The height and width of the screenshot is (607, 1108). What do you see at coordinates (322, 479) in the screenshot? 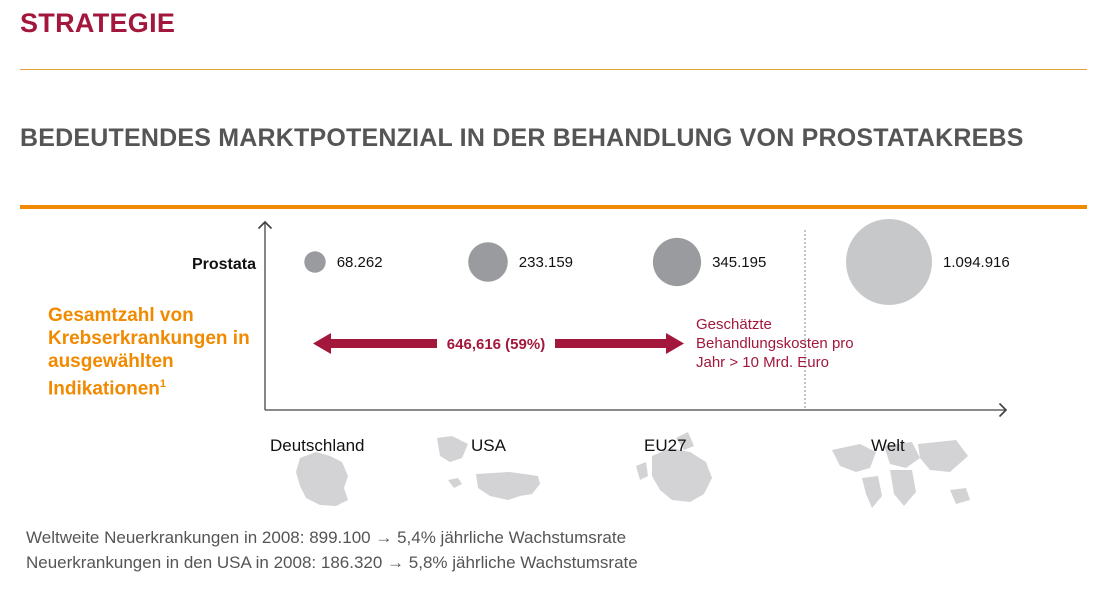
I see `map-deutschland-icon` at bounding box center [322, 479].